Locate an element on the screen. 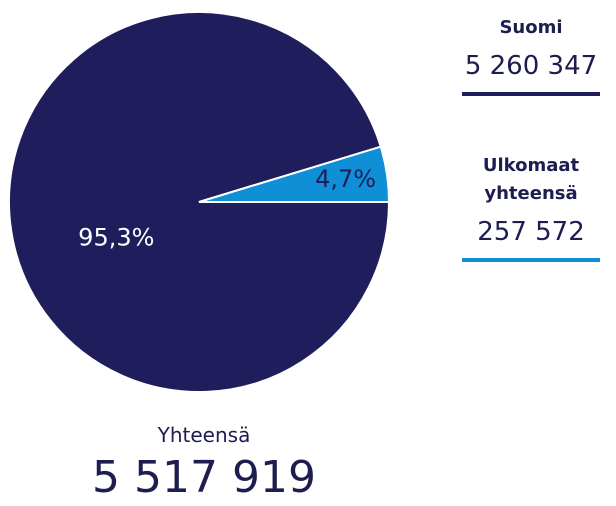  total-block: Yhteensä 5 517 919 is located at coordinates (204, 463).